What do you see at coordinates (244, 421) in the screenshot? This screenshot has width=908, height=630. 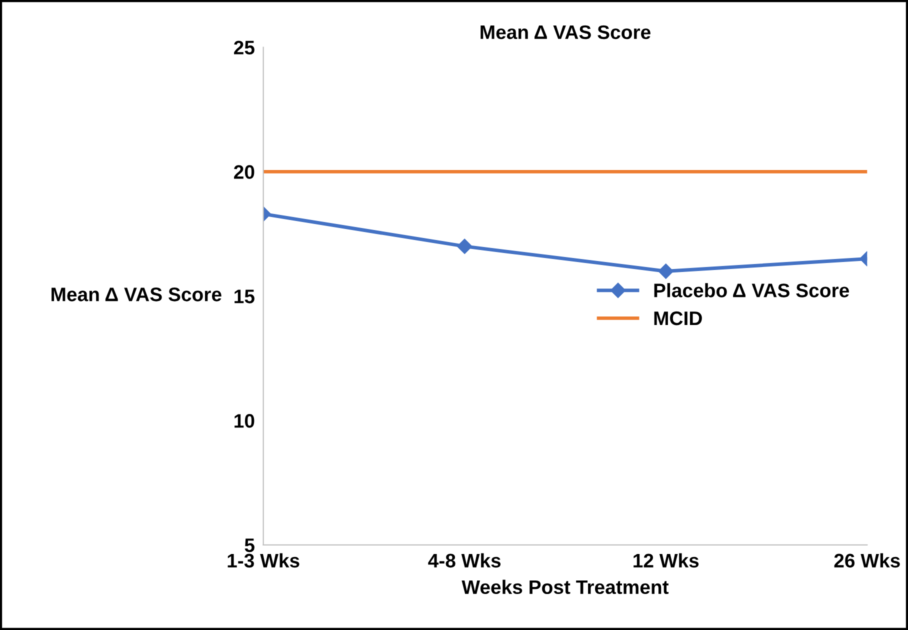 I see `y-tick-label: 10` at bounding box center [244, 421].